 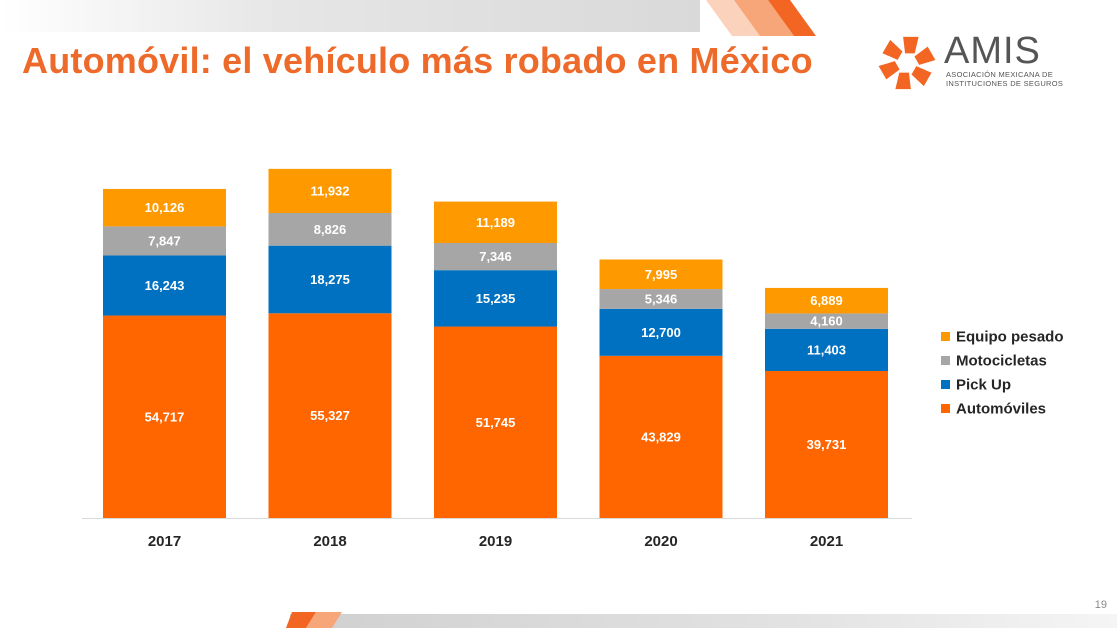 I want to click on data-label: 54,717, so click(x=165, y=416).